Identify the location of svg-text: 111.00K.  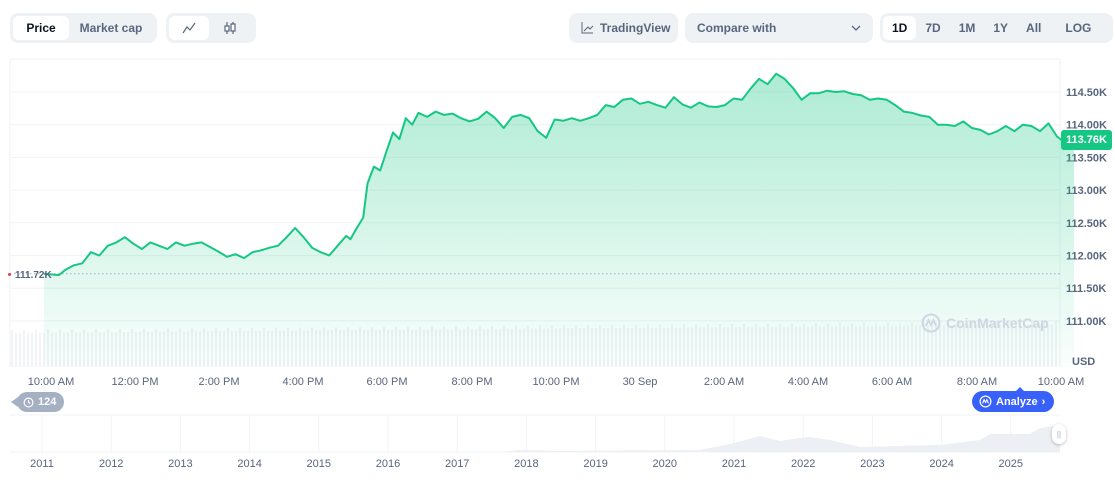
(1086, 322).